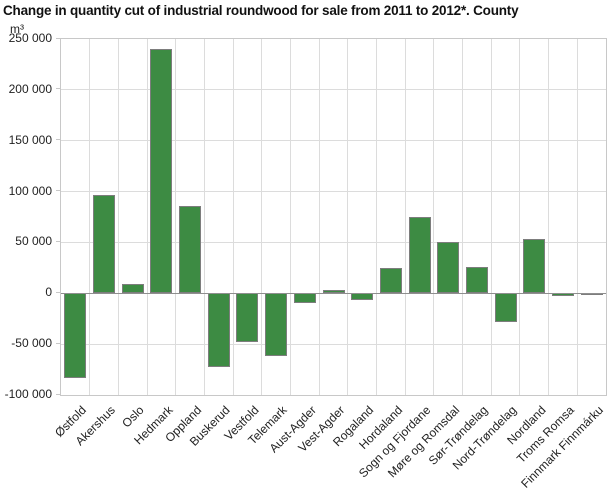 The image size is (610, 488). Describe the element at coordinates (30, 38) in the screenshot. I see `y-tick-label: 250 000` at that location.